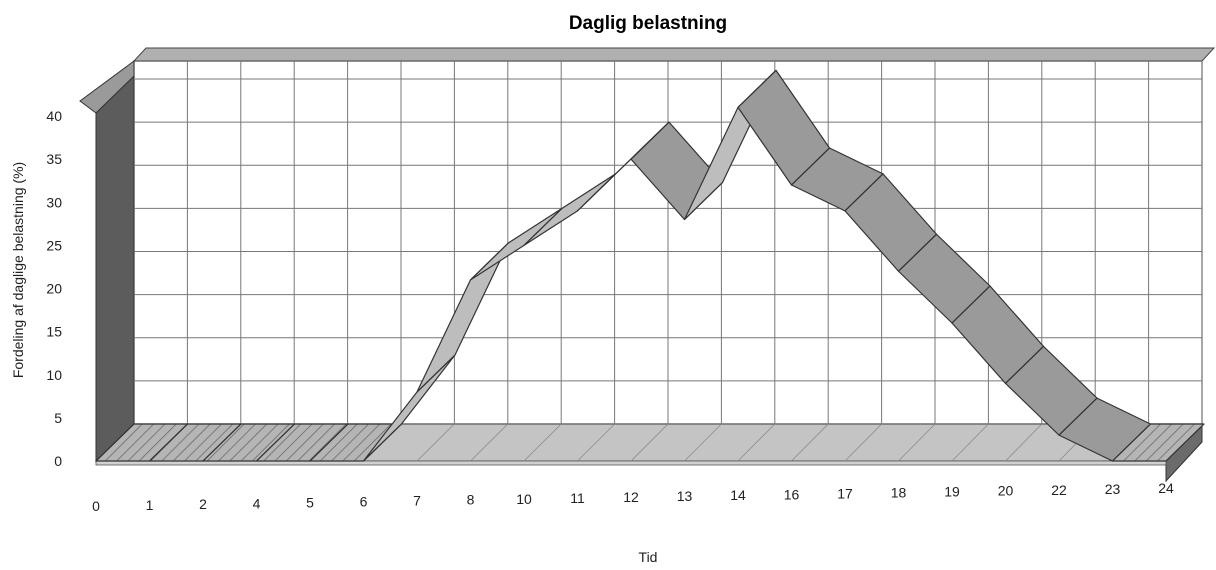  Describe the element at coordinates (674, 54) in the screenshot. I see `wall-top-rim` at that location.